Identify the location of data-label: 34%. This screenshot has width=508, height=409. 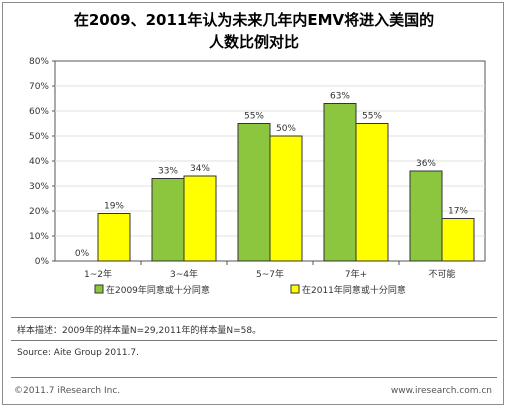
(200, 169).